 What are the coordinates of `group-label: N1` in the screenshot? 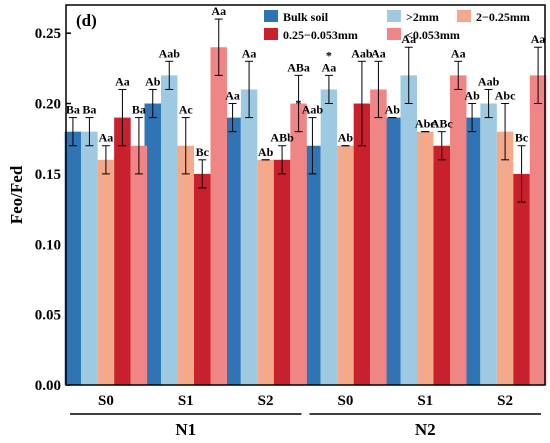 It's located at (185, 429).